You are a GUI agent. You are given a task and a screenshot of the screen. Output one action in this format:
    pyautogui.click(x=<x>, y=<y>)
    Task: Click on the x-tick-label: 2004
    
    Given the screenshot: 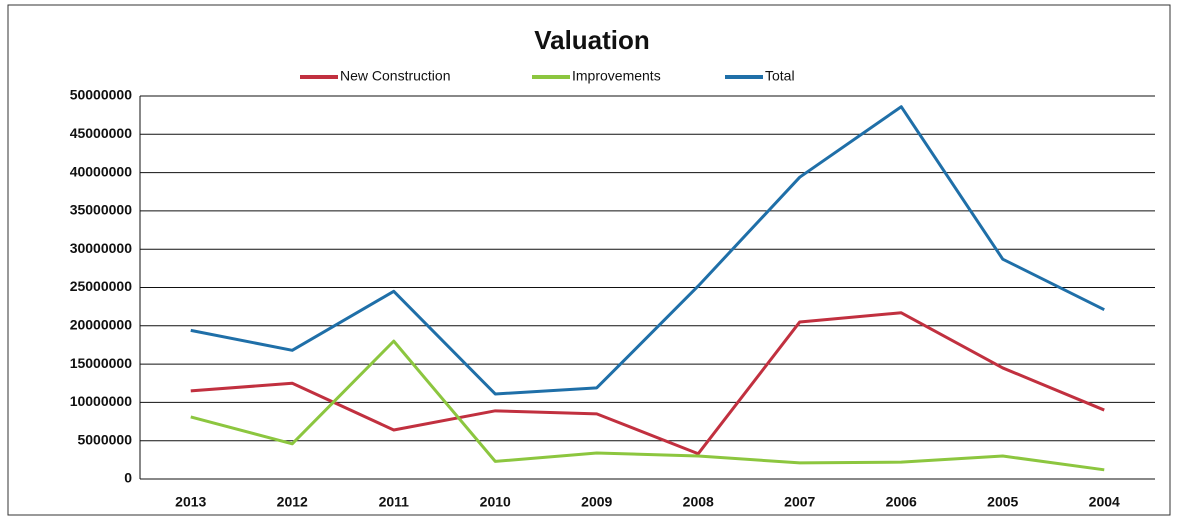 What is the action you would take?
    pyautogui.click(x=1104, y=502)
    